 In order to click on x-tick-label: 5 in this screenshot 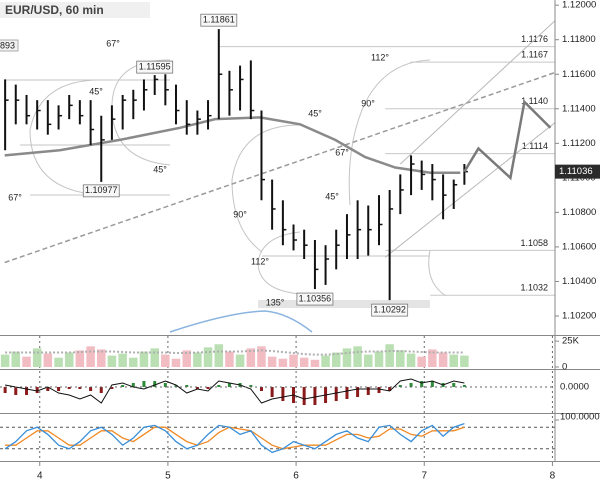, I will do `click(168, 476)`.